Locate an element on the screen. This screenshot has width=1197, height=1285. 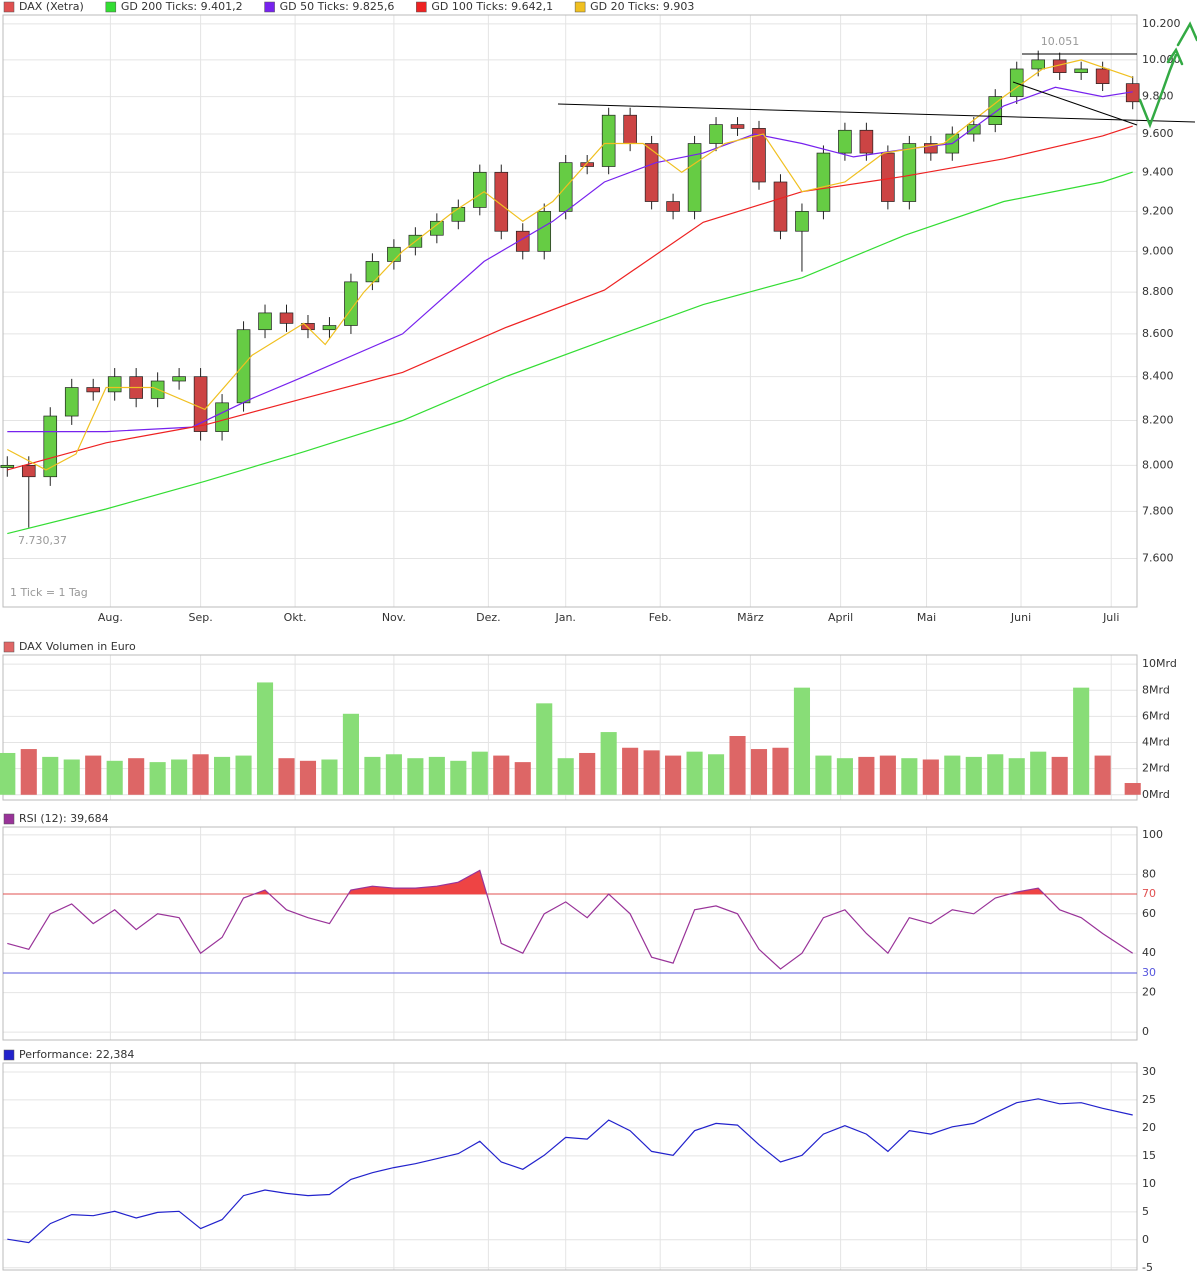
x-tick-label: Sep. is located at coordinates (200, 617).